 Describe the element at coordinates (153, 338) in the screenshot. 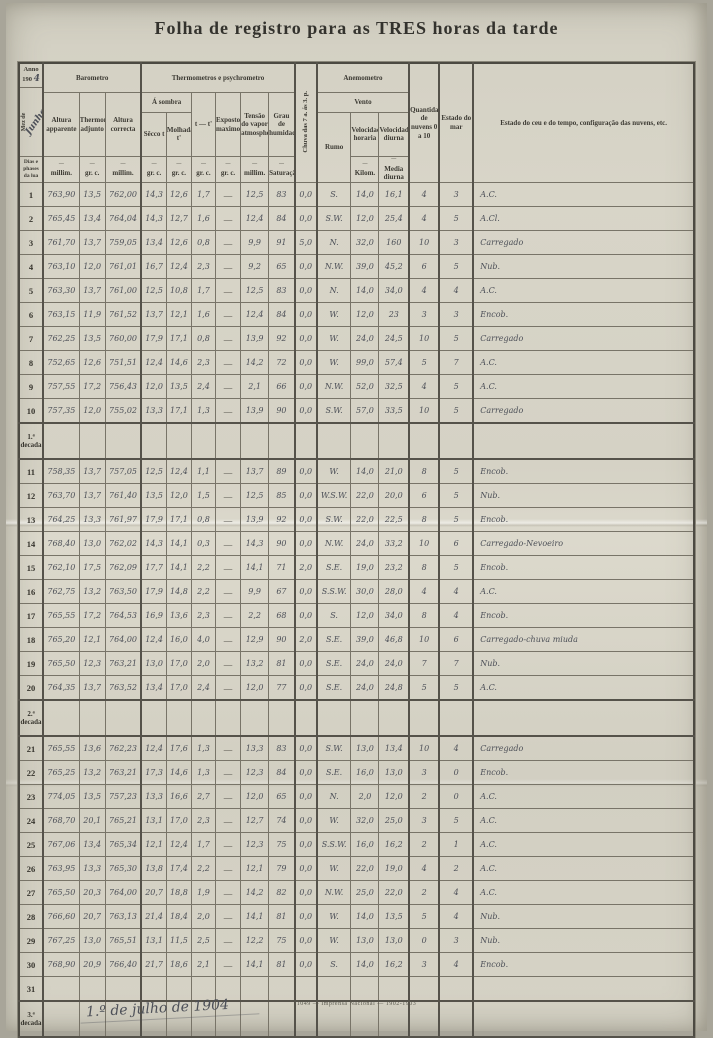

I see `row-cell: 17,9` at that location.